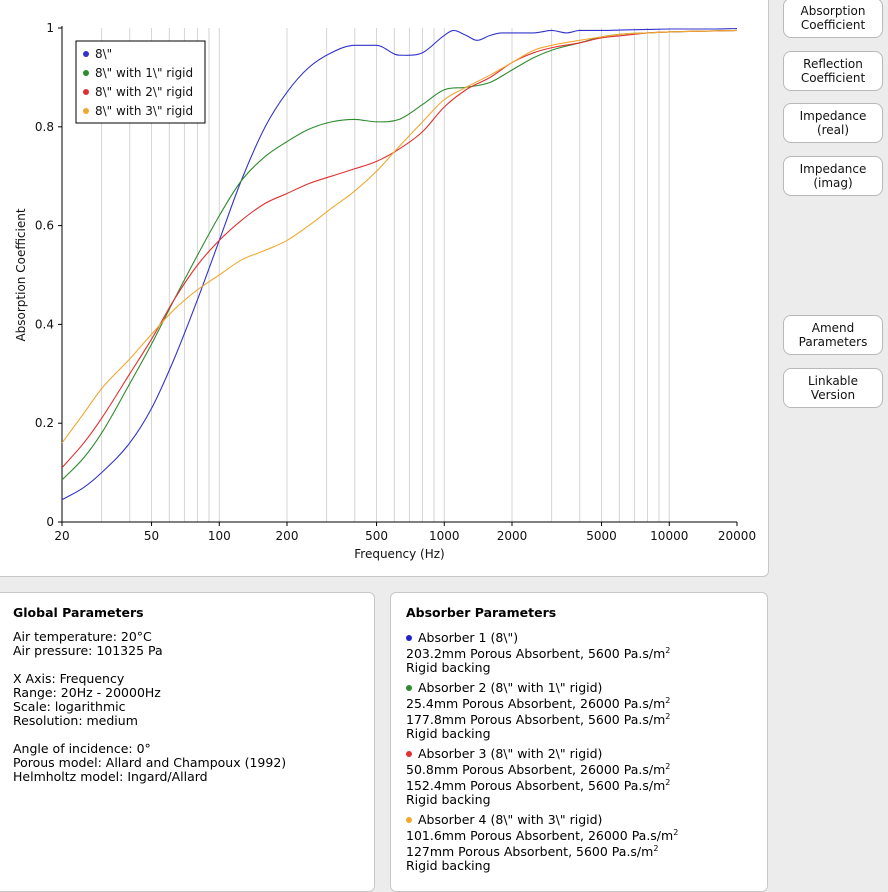  I want to click on impedance-real-button: Impedance (real), so click(833, 123).